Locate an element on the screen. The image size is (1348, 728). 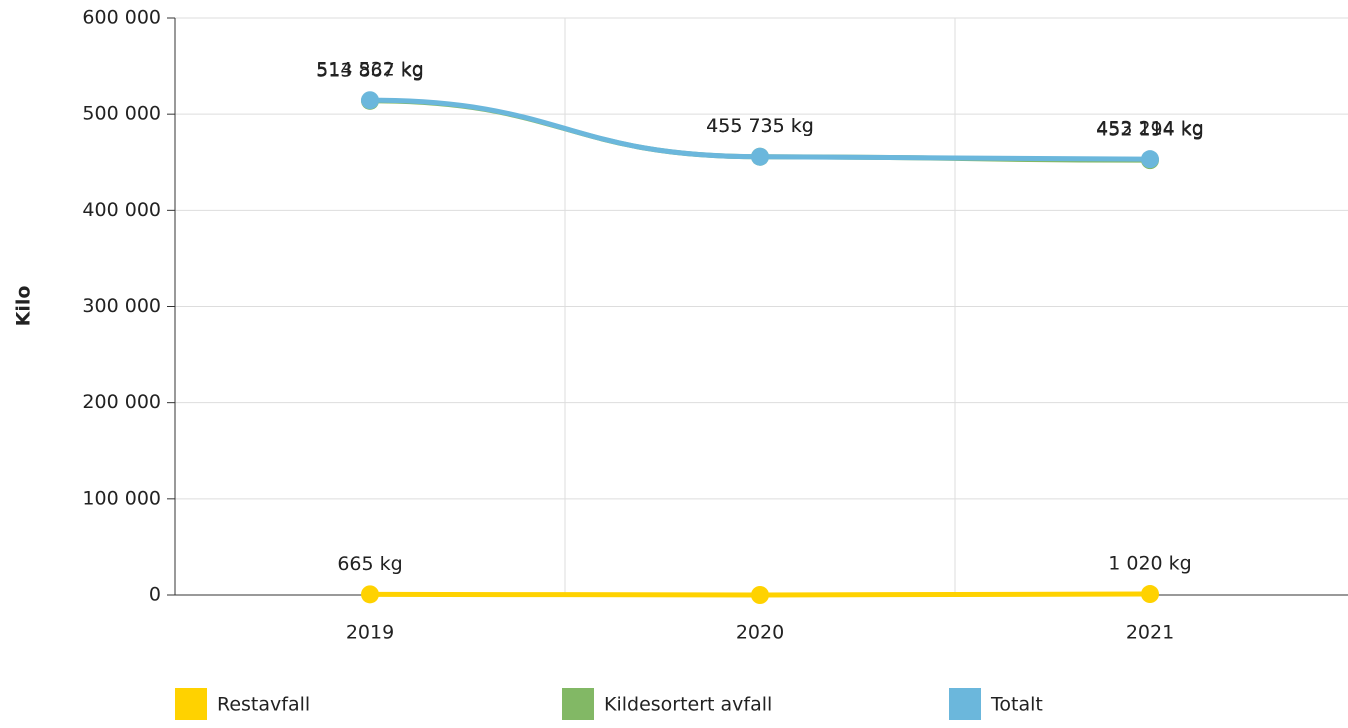
y-tick-label: 600 000 is located at coordinates (121, 18).